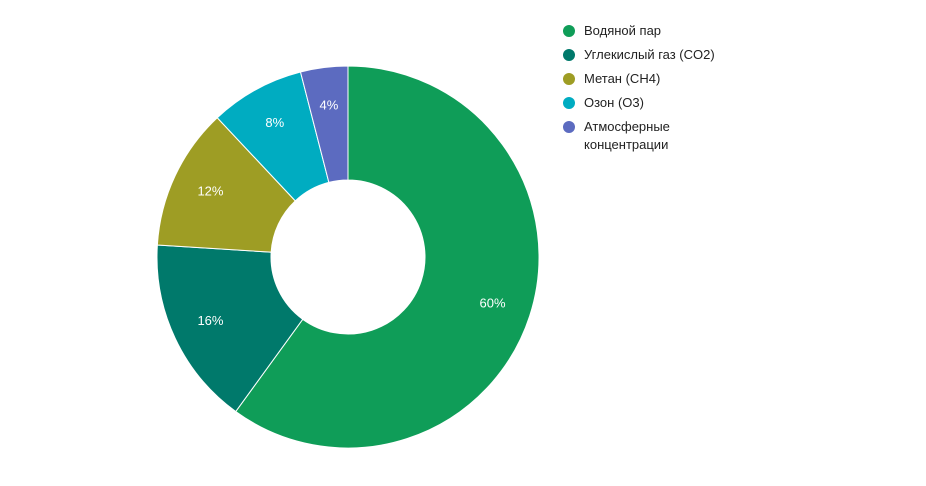 The image size is (926, 486). What do you see at coordinates (622, 78) in the screenshot?
I see `legend-label: Метан (CH4)` at bounding box center [622, 78].